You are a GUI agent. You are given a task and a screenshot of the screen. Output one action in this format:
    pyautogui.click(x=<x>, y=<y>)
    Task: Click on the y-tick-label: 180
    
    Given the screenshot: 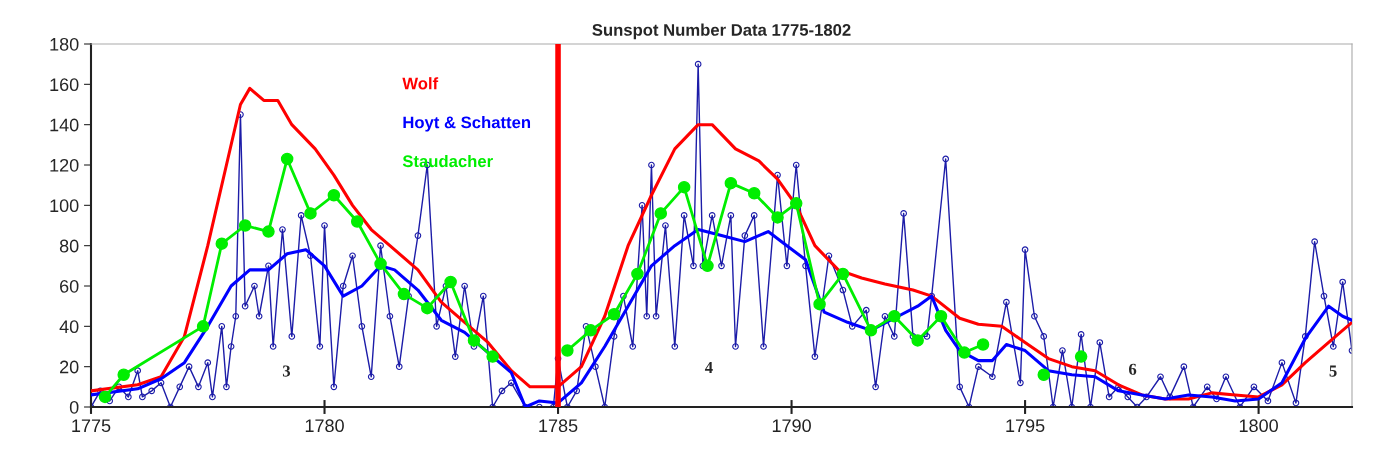 What is the action you would take?
    pyautogui.click(x=64, y=44)
    